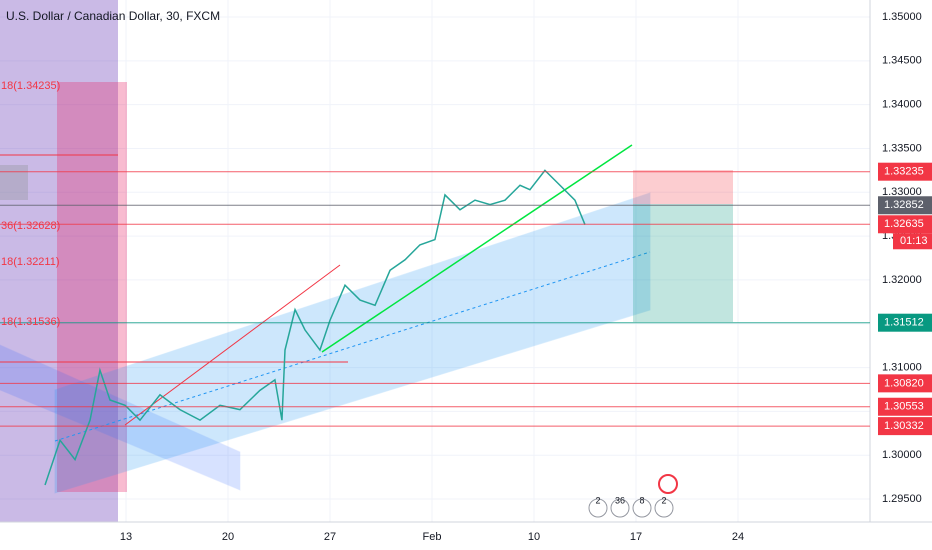 The image size is (932, 550). I want to click on y-tick-label: 1.35000, so click(902, 17).